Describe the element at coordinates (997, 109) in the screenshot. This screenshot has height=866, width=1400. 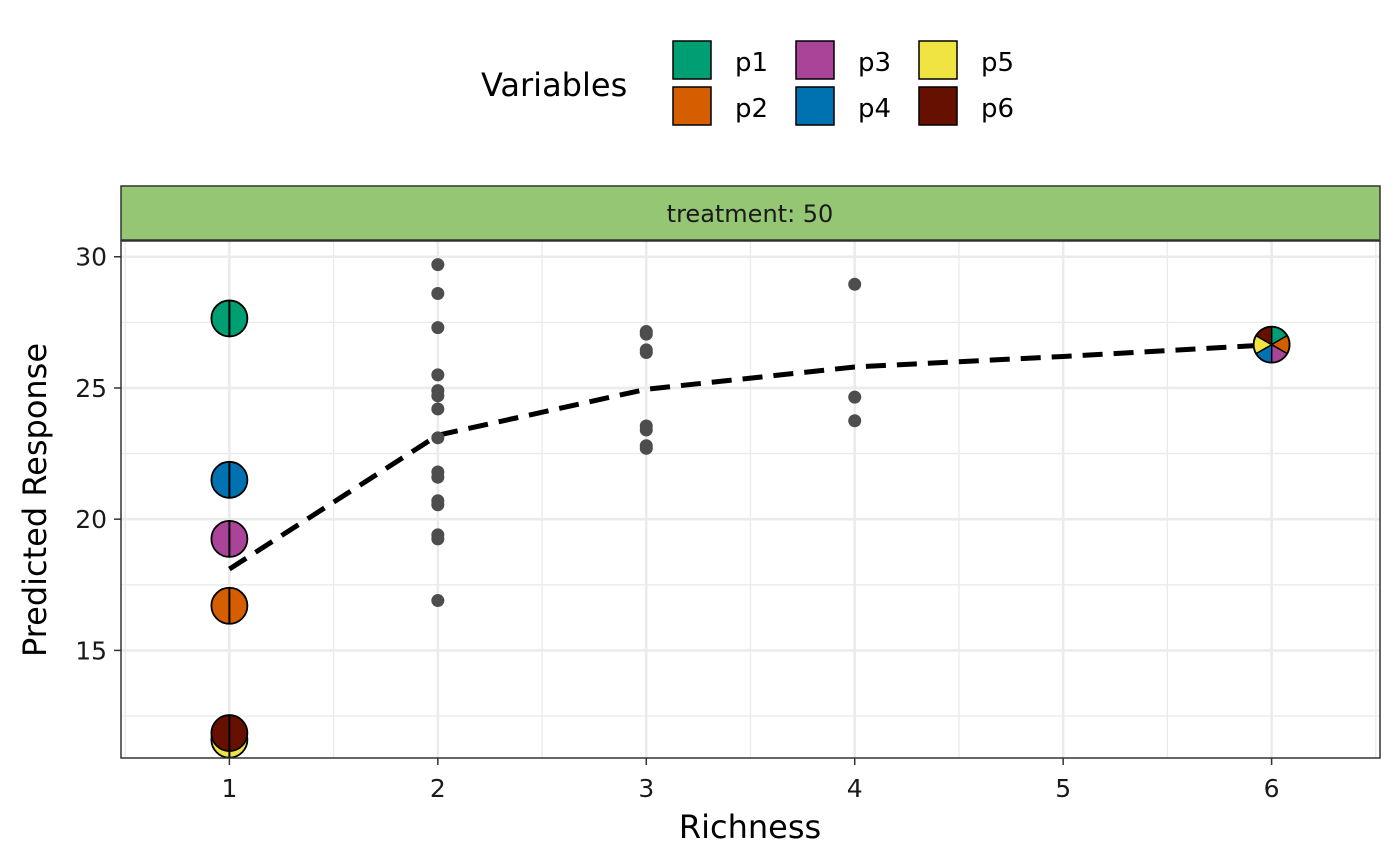
I see `legend-label-p6: p6` at that location.